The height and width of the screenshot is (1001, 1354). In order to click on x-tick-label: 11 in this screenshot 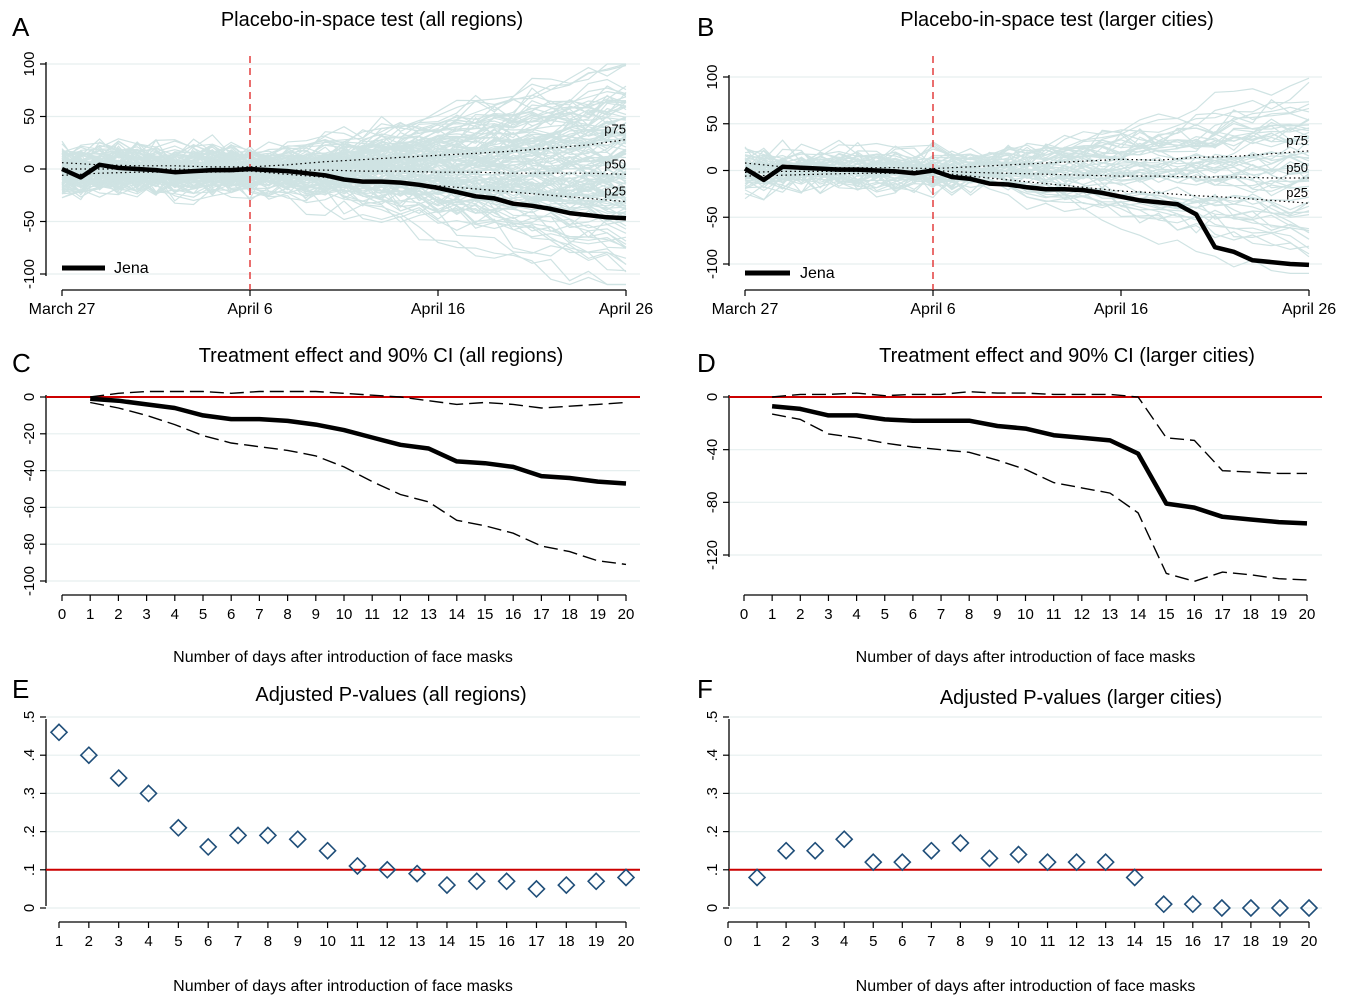, I will do `click(358, 941)`.